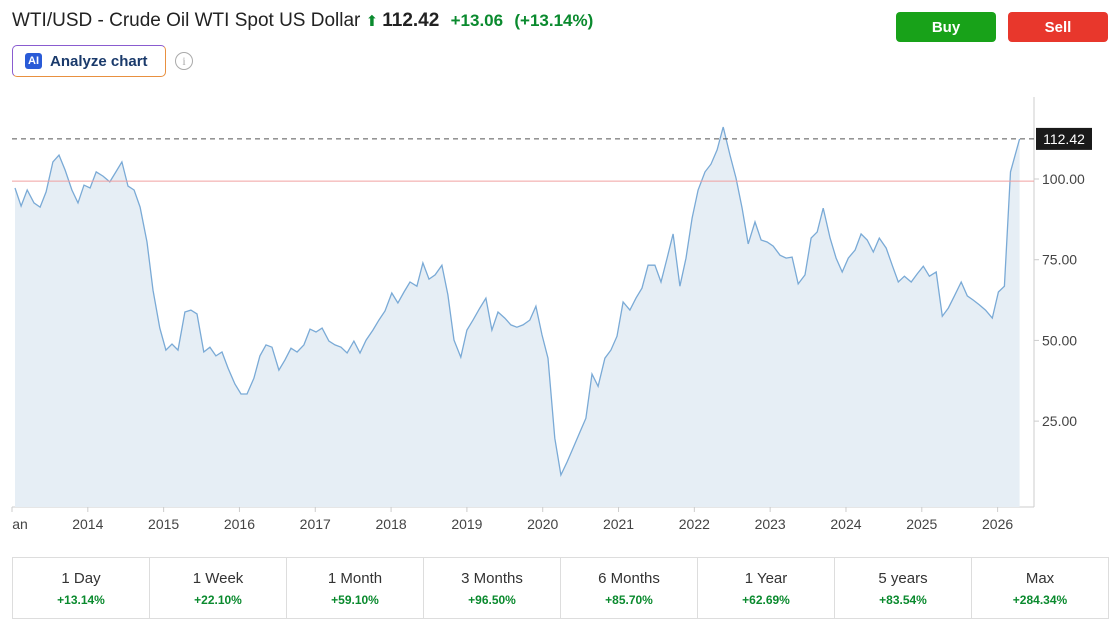 The width and height of the screenshot is (1114, 627). What do you see at coordinates (355, 600) in the screenshot?
I see `period-change: +59.10%` at bounding box center [355, 600].